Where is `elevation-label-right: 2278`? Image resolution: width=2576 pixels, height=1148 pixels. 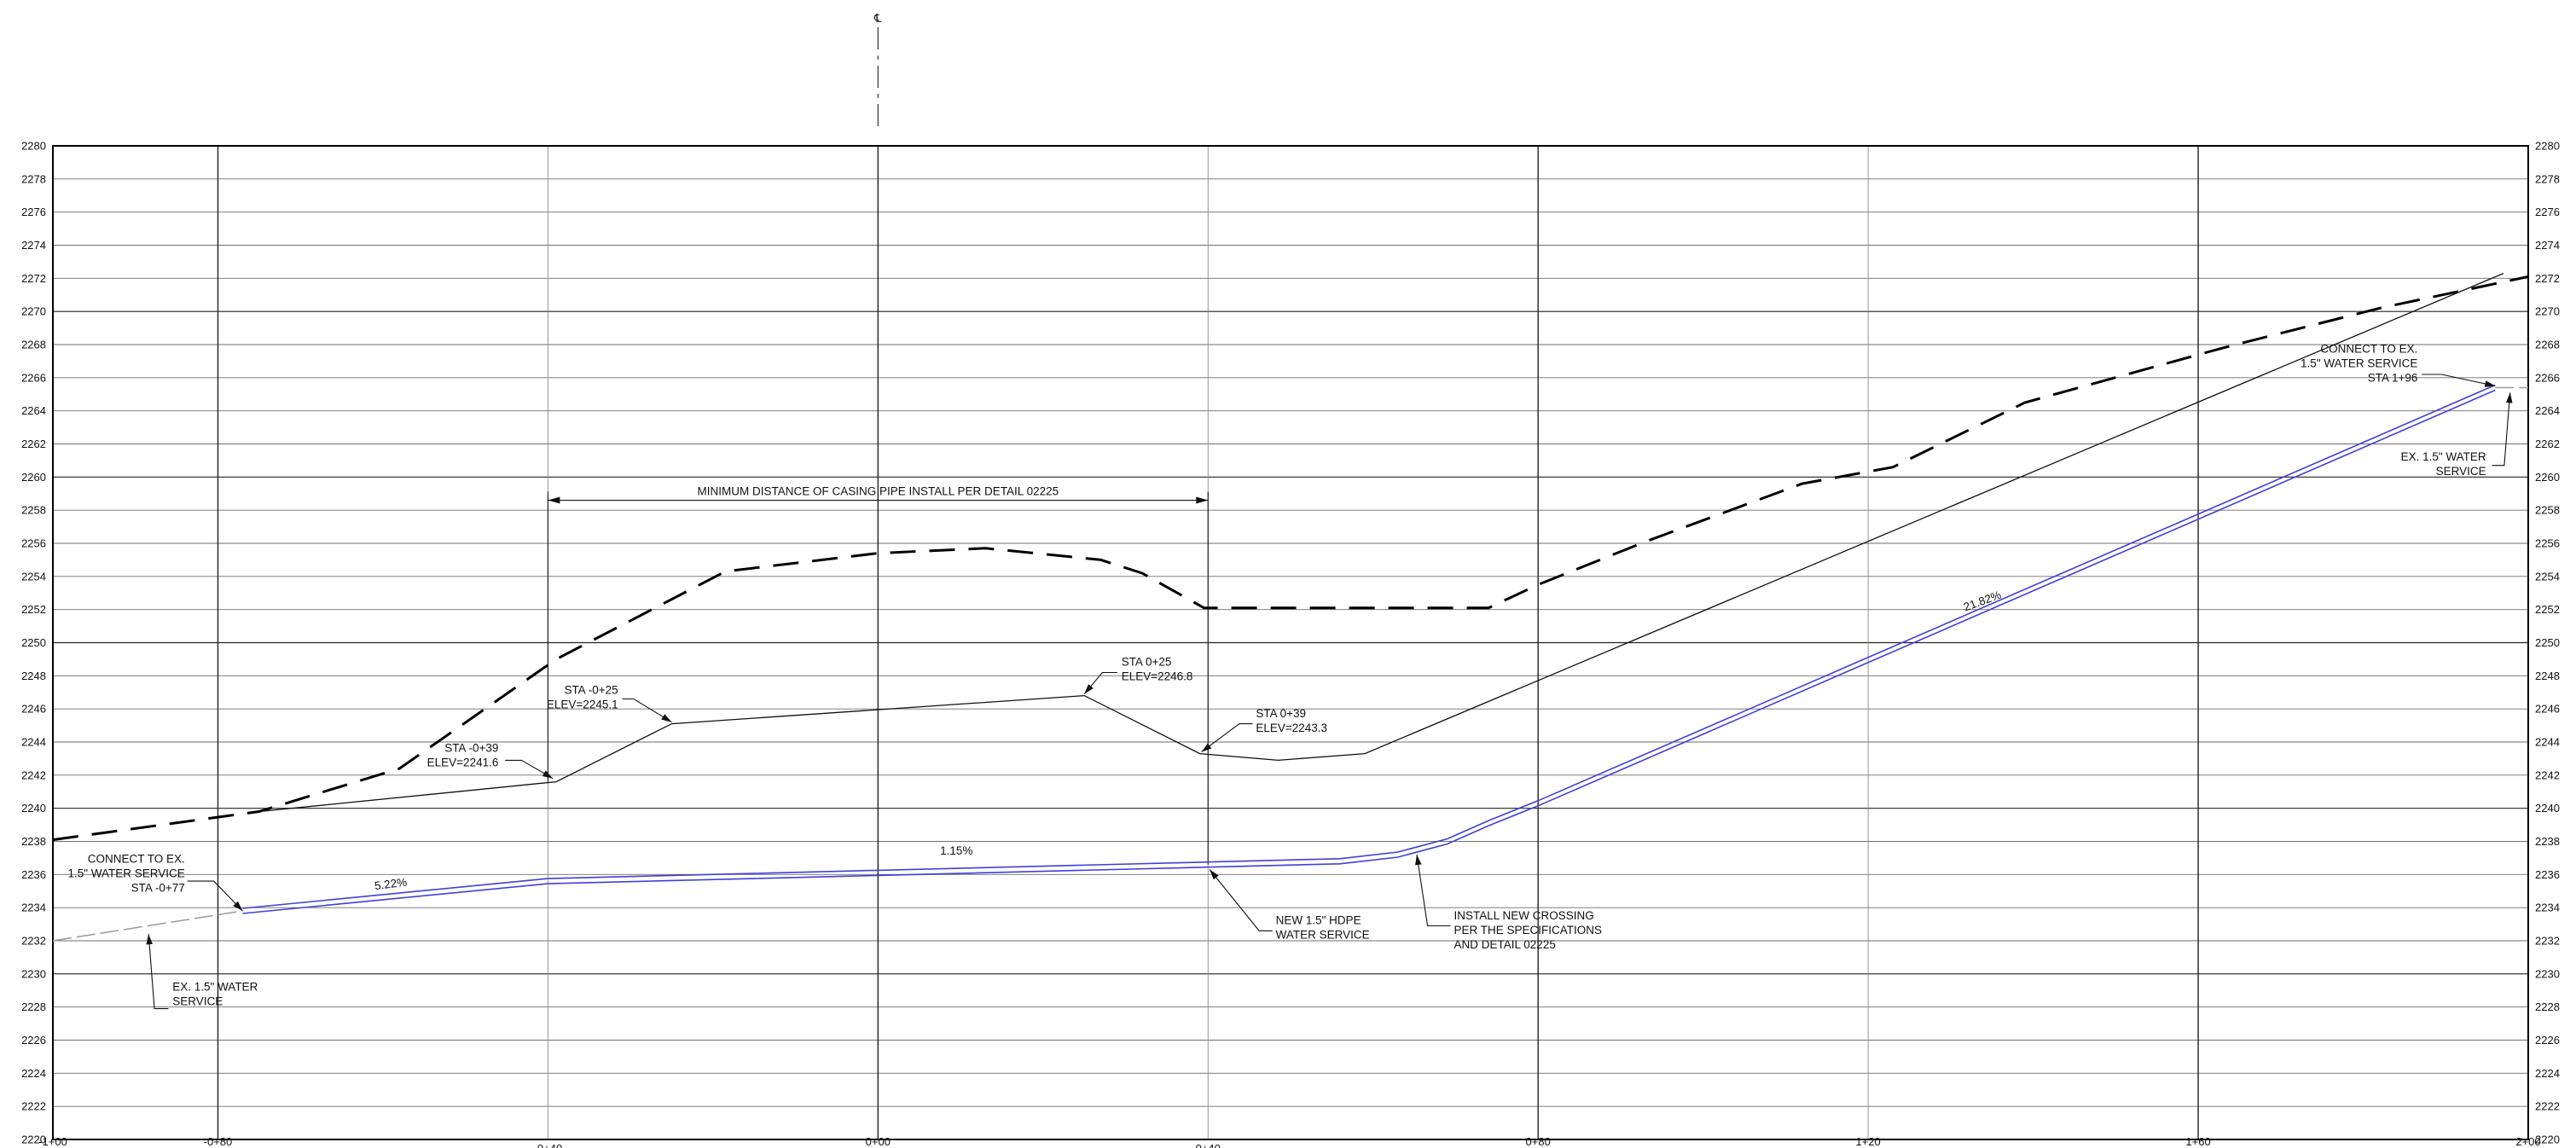
elevation-label-right: 2278 is located at coordinates (2547, 178).